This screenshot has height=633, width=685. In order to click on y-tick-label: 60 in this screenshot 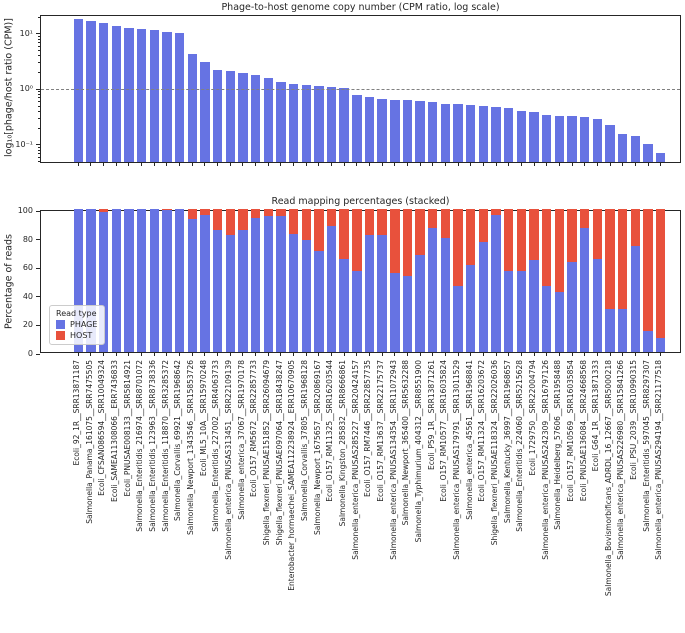, I will do `click(27, 268)`.